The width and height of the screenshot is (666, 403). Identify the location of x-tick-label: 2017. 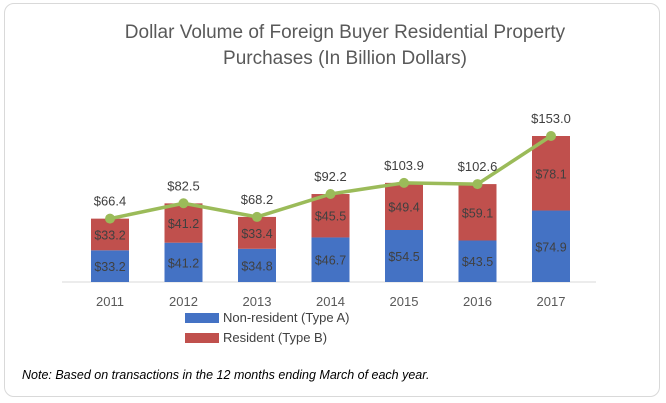
(551, 301).